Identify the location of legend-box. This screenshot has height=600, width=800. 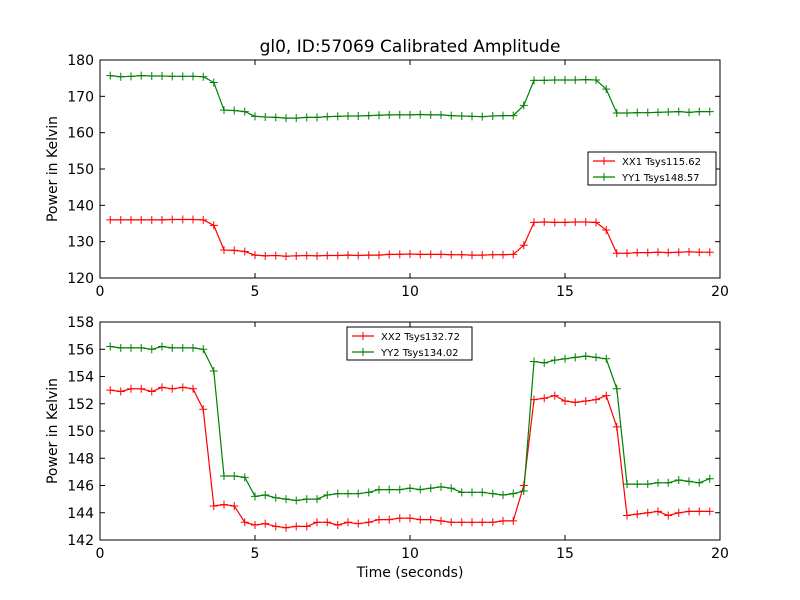
(409, 343).